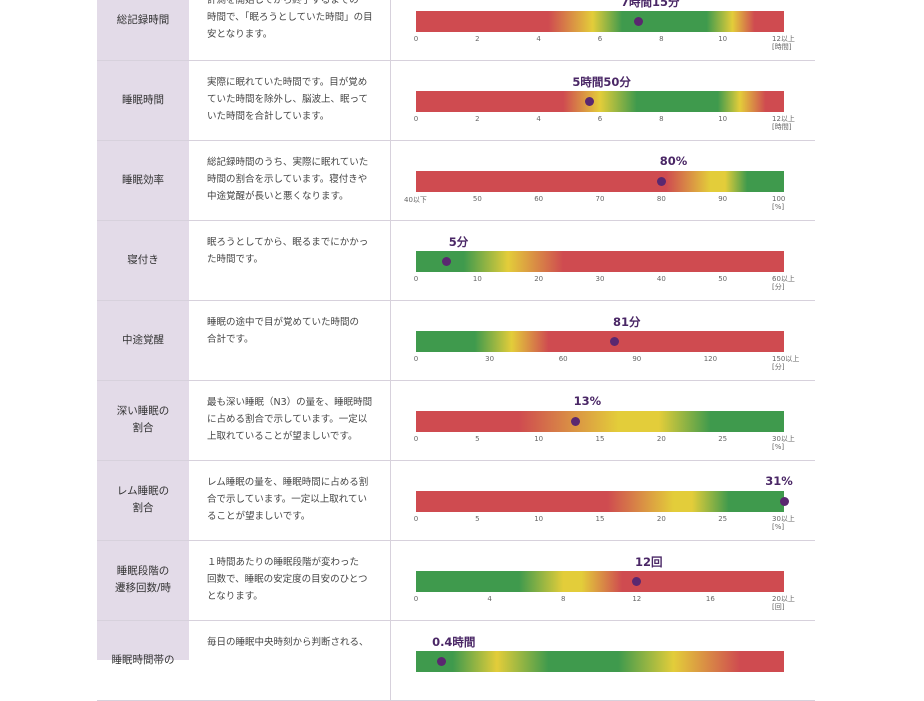 The image size is (924, 701). Describe the element at coordinates (143, 19) in the screenshot. I see `metric-name: 総記録時間` at that location.